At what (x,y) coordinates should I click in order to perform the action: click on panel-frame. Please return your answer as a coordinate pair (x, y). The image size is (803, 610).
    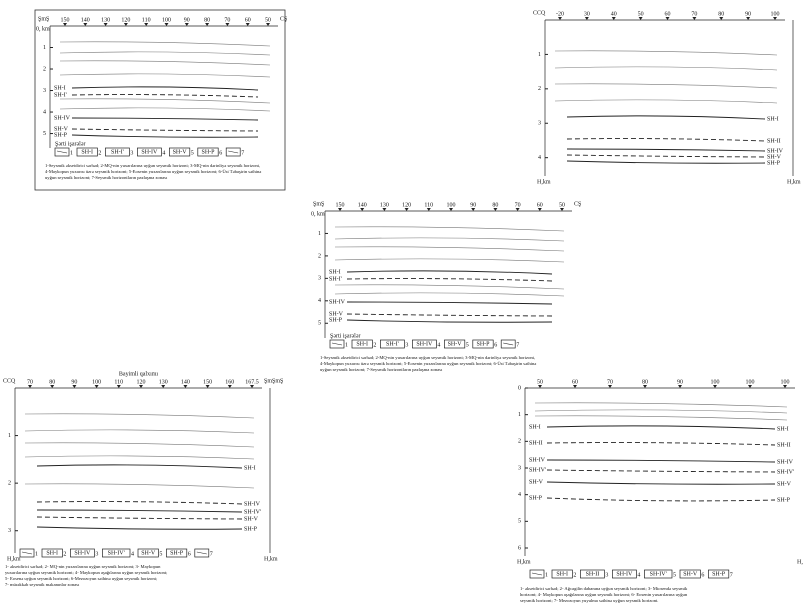
    Looking at the image, I should click on (445, 295).